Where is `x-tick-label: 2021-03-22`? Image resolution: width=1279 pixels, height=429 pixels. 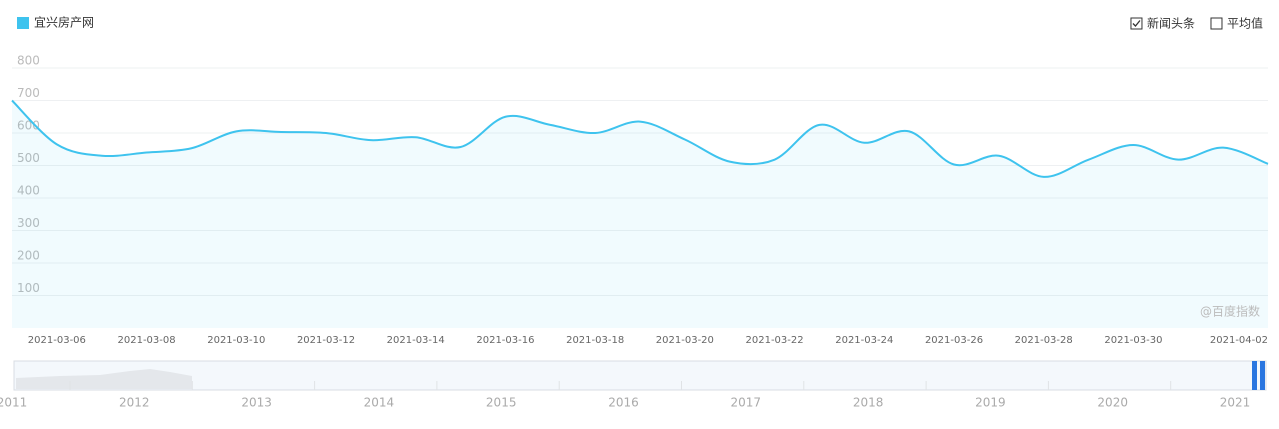 x-tick-label: 2021-03-22 is located at coordinates (775, 340).